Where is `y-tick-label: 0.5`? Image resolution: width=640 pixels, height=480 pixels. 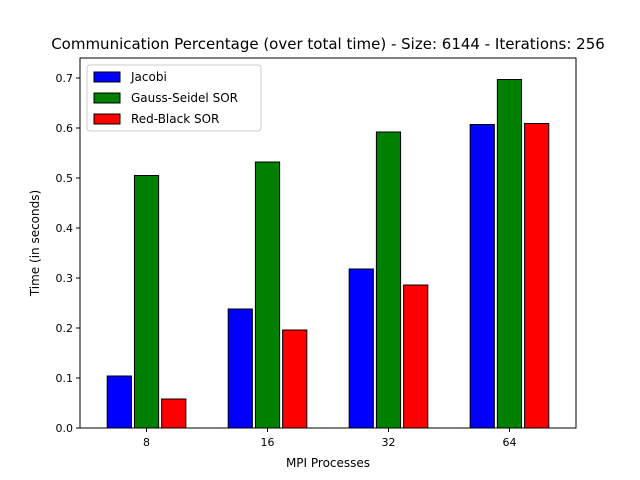 y-tick-label: 0.5 is located at coordinates (65, 178).